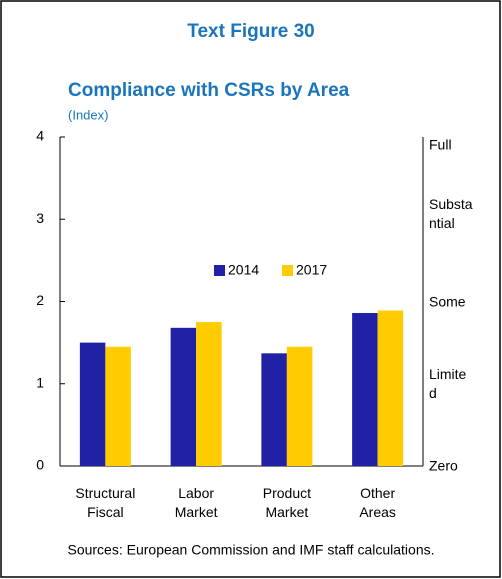  Describe the element at coordinates (88, 114) in the screenshot. I see `chart-subtitle: (Index)` at that location.